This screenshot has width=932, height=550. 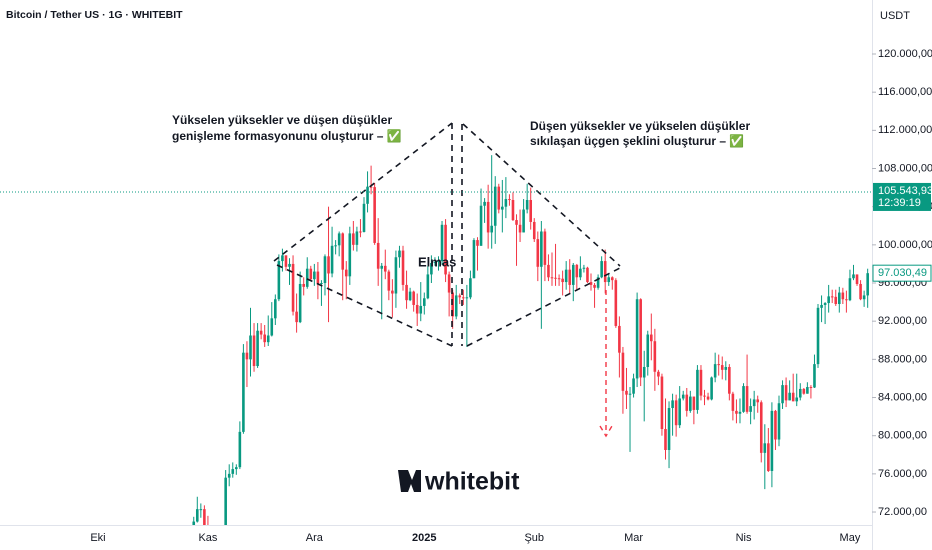 What do you see at coordinates (905, 245) in the screenshot?
I see `y-tick-label: 100.000,00` at bounding box center [905, 245].